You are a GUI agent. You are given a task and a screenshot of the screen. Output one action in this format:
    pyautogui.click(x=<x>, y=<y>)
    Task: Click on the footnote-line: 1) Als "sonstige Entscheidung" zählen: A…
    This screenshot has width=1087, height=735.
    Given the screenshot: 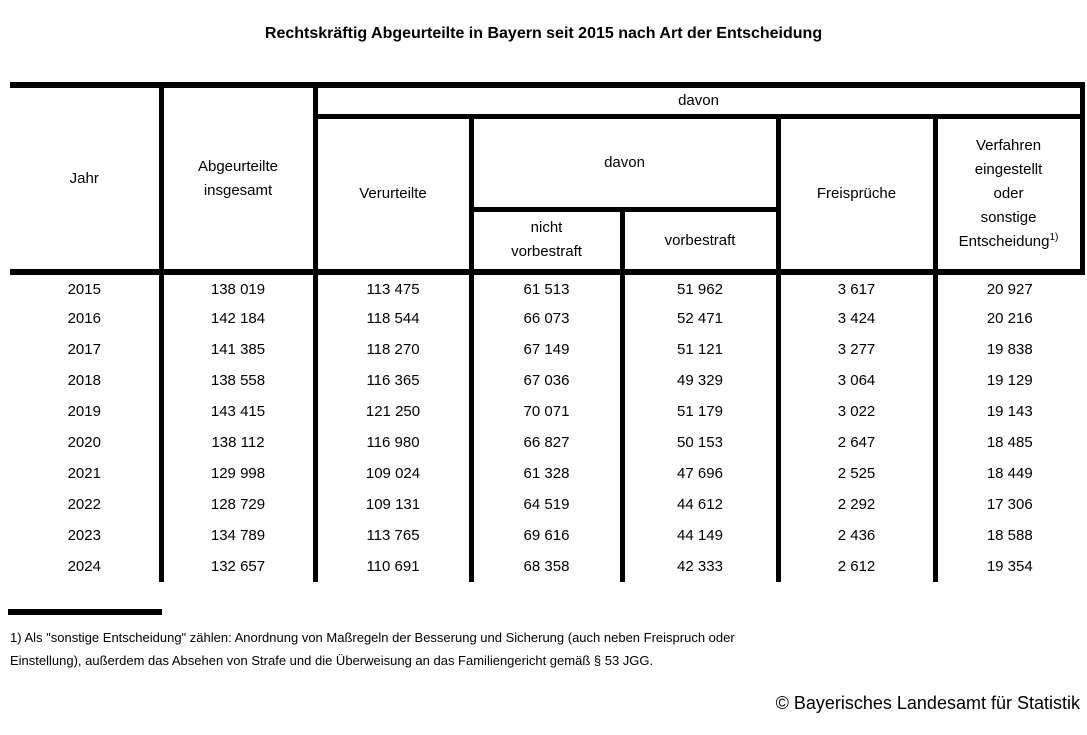 What is the action you would take?
    pyautogui.click(x=372, y=637)
    